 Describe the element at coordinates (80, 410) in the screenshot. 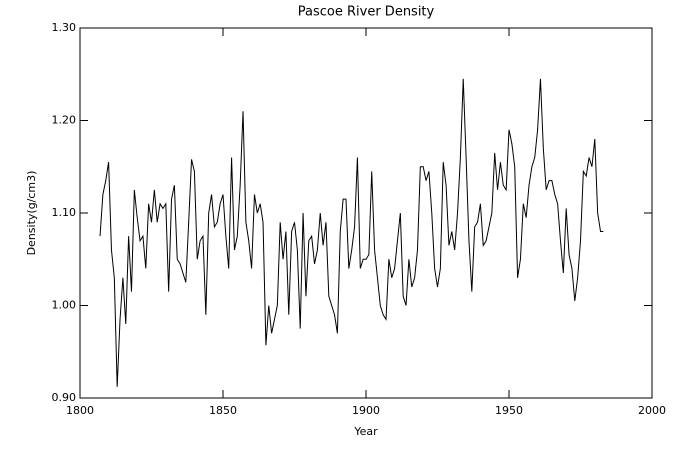

I see `x-tick-label: 1800` at that location.